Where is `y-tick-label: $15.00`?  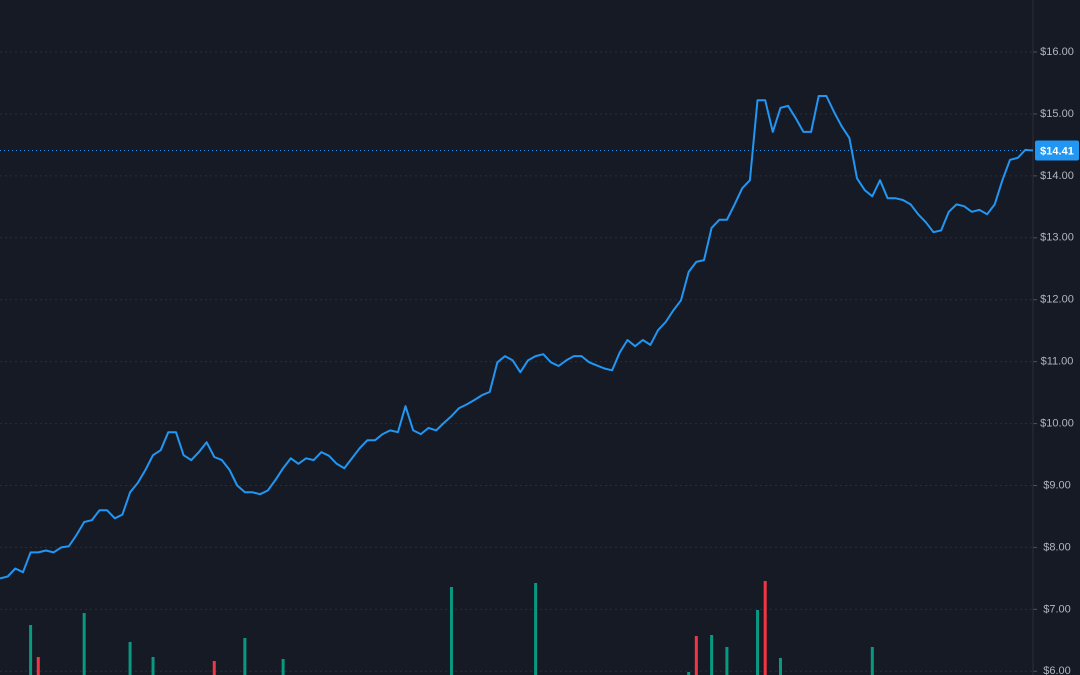 y-tick-label: $15.00 is located at coordinates (1057, 114).